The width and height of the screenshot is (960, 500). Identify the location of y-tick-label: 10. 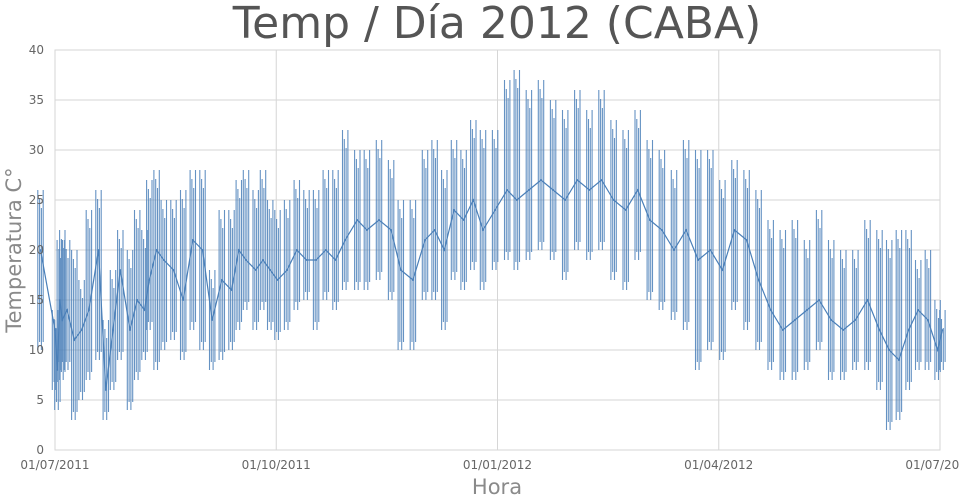
(36, 350).